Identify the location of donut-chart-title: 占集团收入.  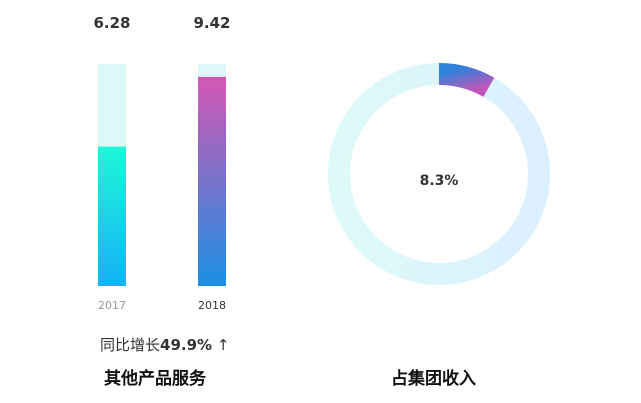
(433, 379).